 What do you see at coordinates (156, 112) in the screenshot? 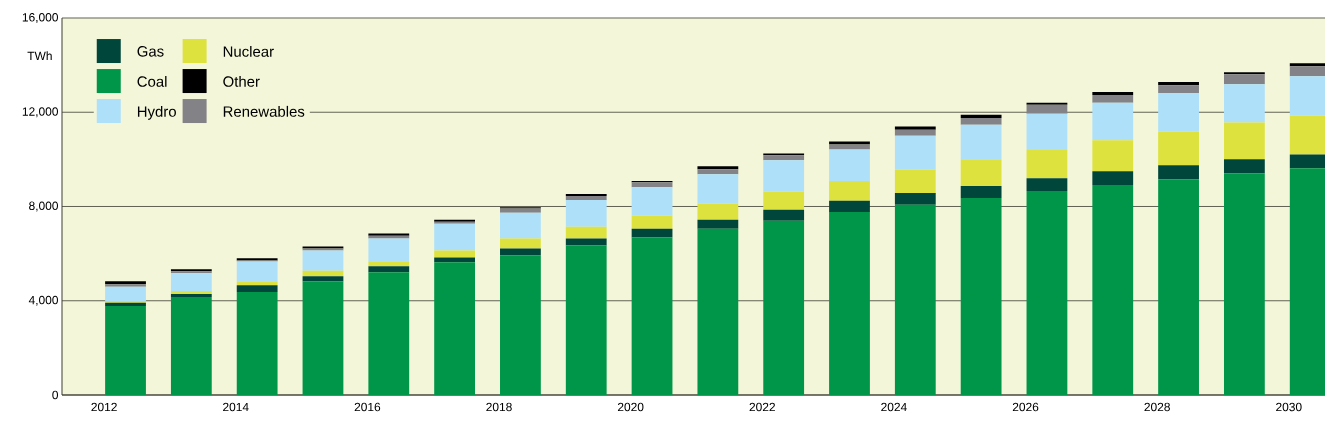
I see `legend-label: Hydro` at bounding box center [156, 112].